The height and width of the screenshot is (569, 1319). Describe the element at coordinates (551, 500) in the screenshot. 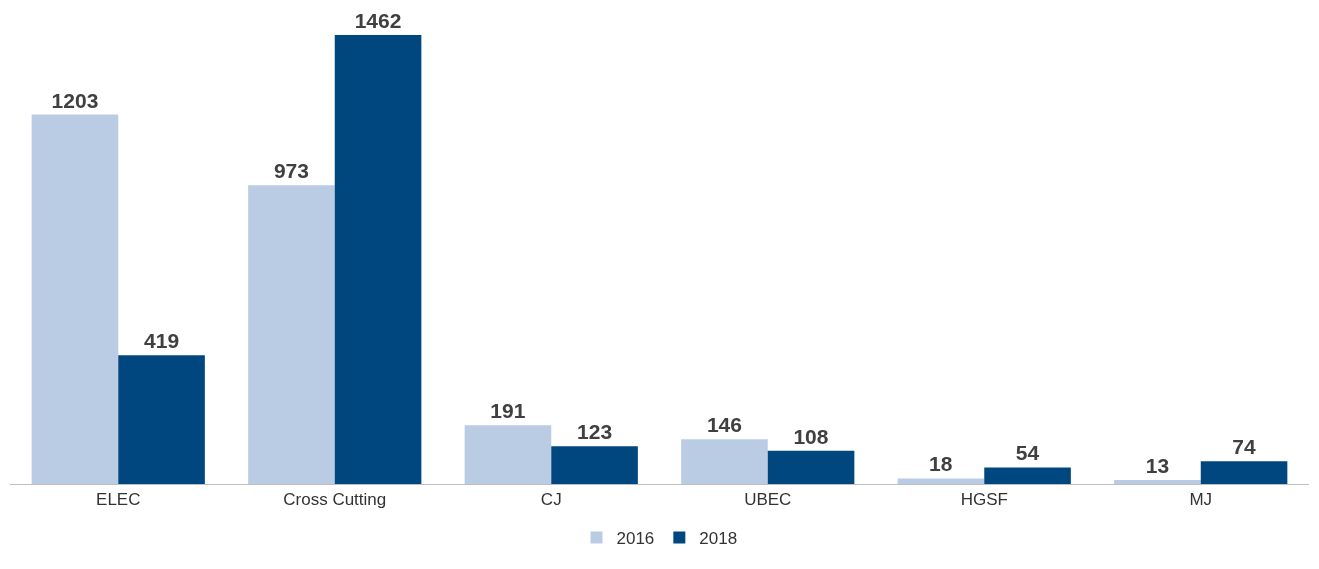

I see `x-tick-label: CJ` at that location.